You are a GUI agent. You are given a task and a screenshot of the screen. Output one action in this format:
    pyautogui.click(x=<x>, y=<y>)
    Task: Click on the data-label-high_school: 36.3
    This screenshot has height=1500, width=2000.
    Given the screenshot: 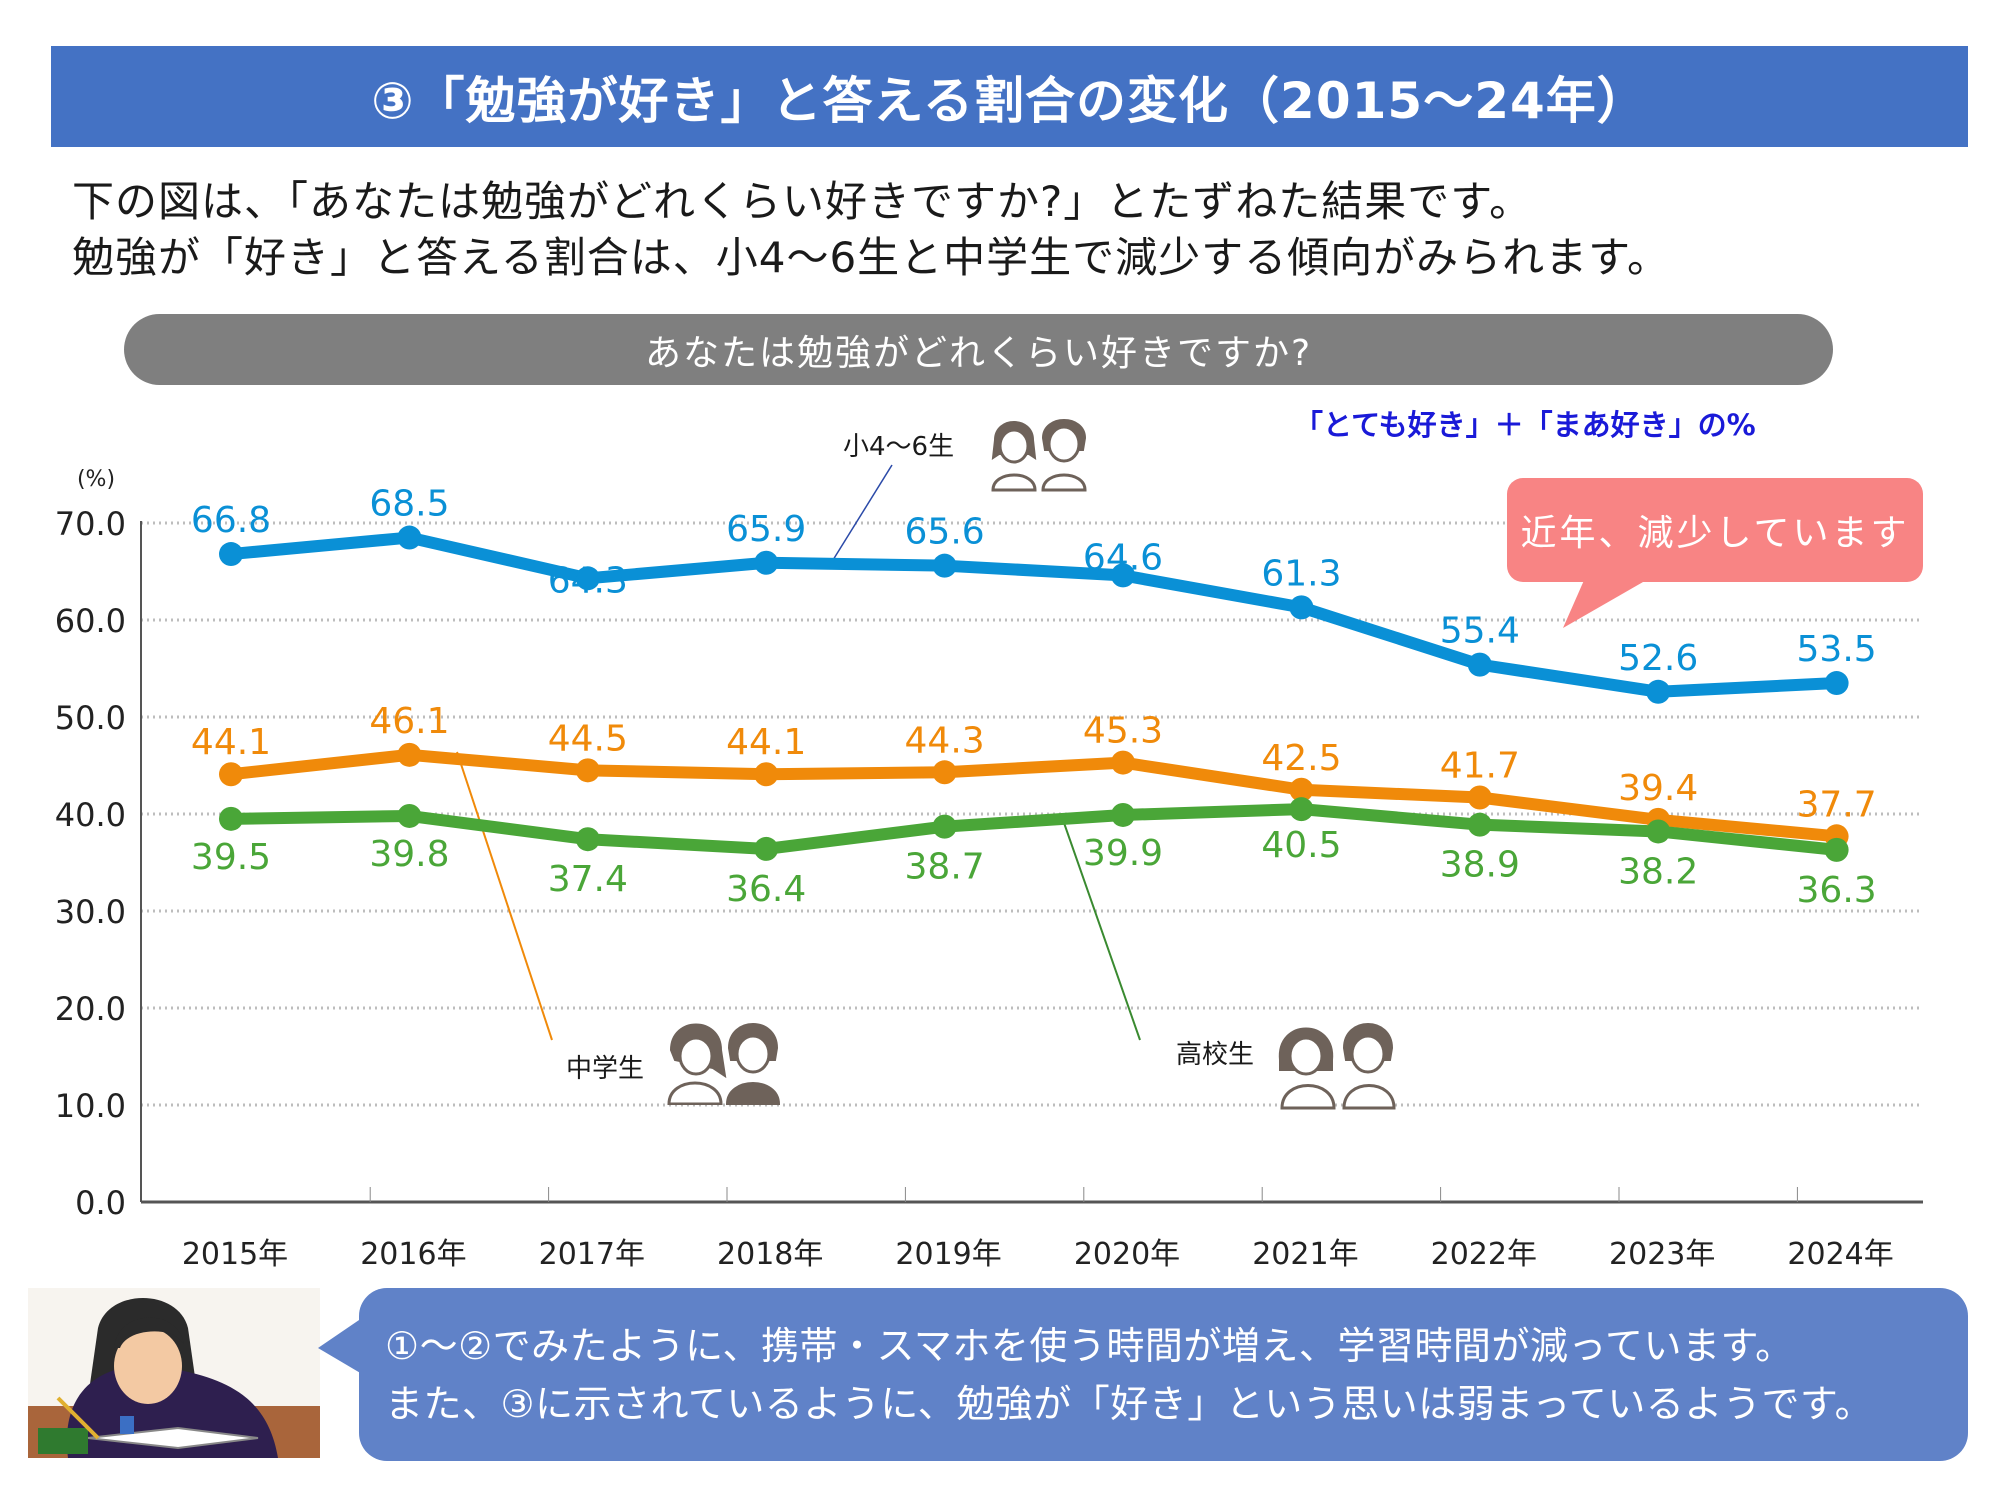 What is the action you would take?
    pyautogui.click(x=1837, y=890)
    